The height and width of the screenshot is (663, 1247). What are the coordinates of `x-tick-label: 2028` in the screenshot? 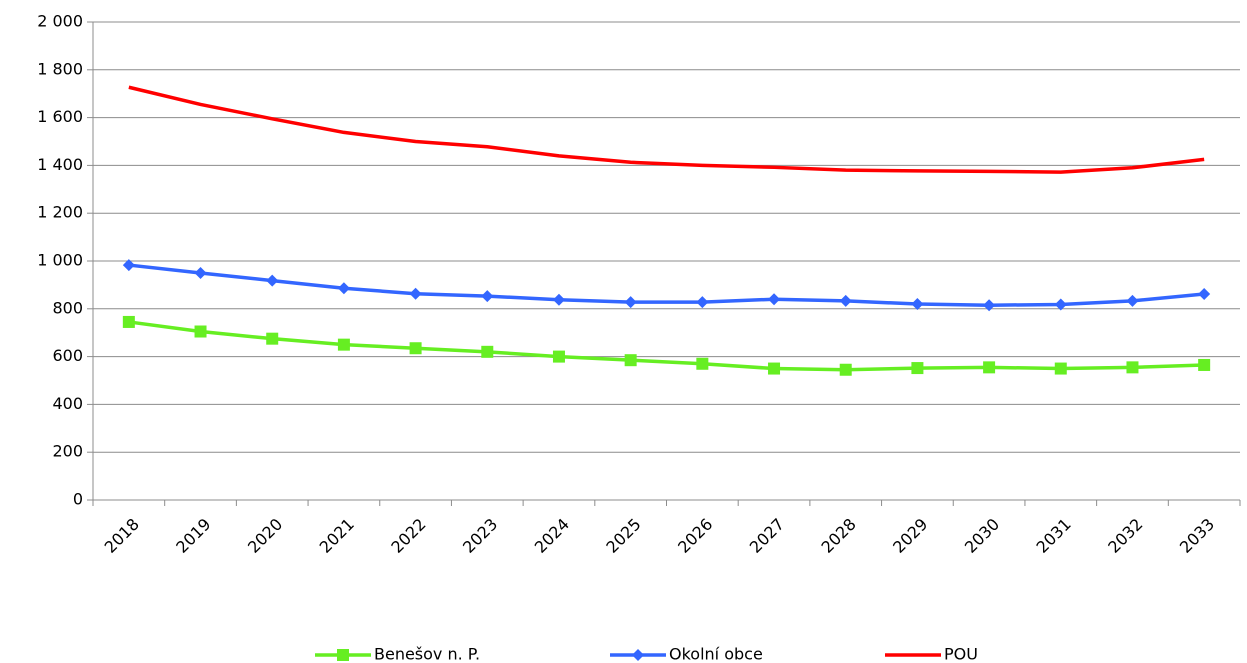 It's located at (839, 536).